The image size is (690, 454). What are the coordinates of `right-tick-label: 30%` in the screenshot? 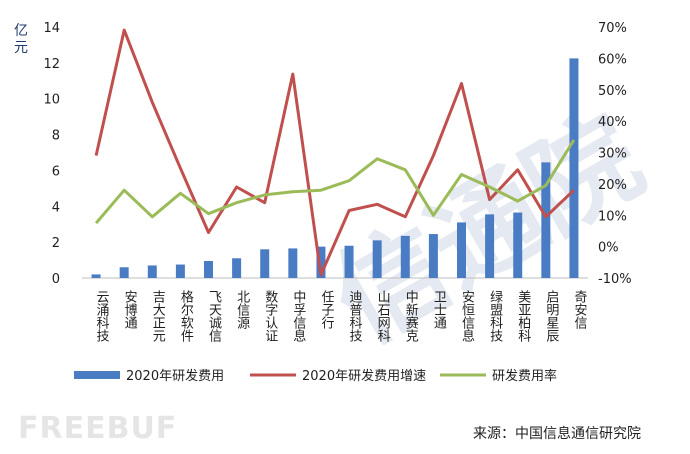 It's located at (612, 154).